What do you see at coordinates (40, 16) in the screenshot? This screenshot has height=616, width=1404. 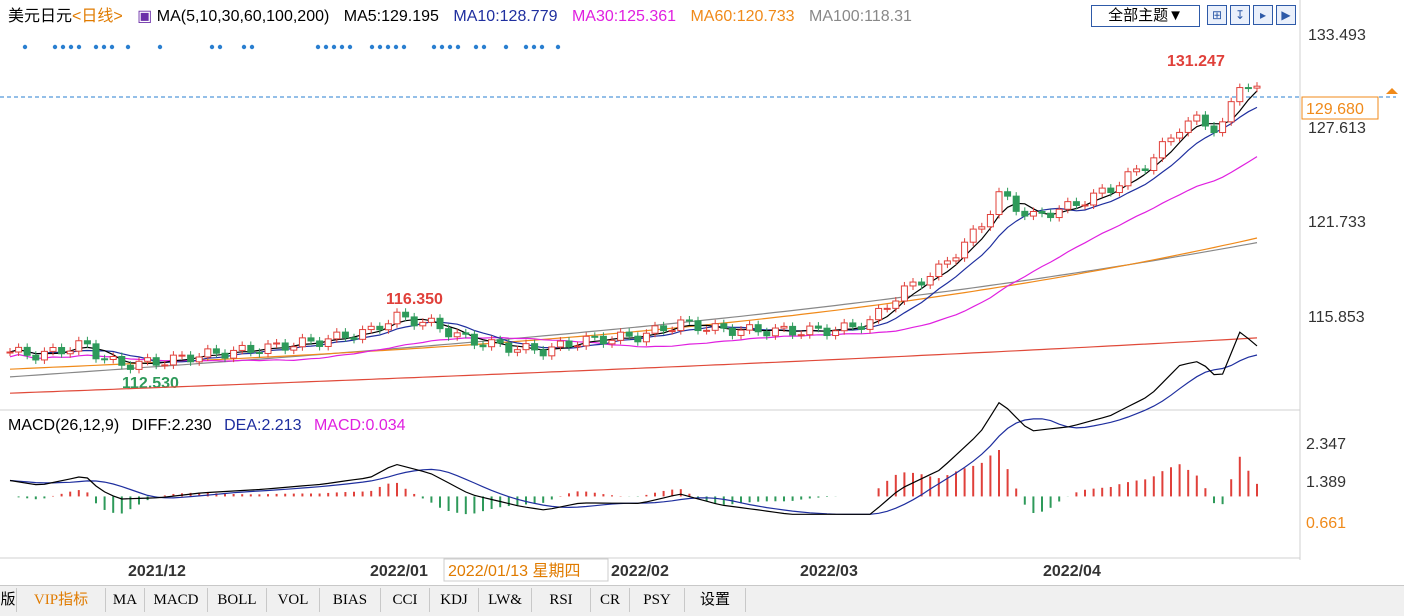 I see `symbol-name: 美元日元` at bounding box center [40, 16].